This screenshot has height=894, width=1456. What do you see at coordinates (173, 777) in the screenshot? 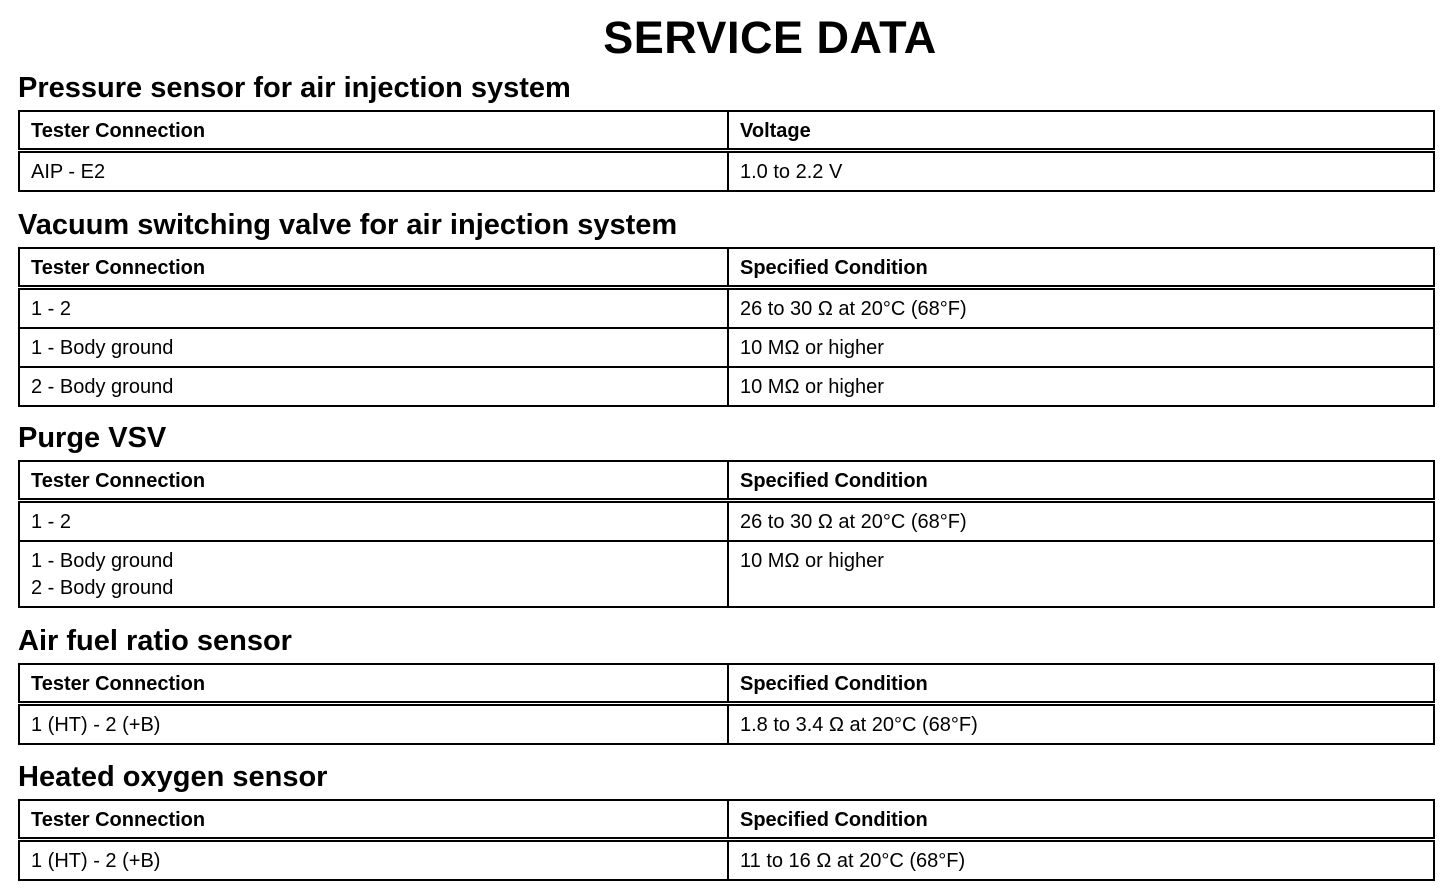
I see `section-heading: Heated oxygen sensor` at bounding box center [173, 777].